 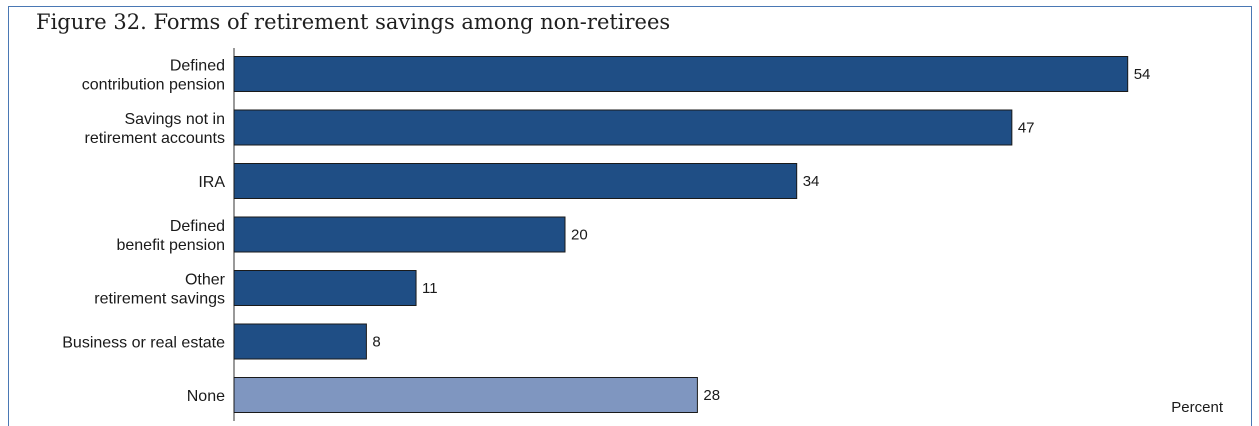 What do you see at coordinates (206, 396) in the screenshot?
I see `category-label-6: None` at bounding box center [206, 396].